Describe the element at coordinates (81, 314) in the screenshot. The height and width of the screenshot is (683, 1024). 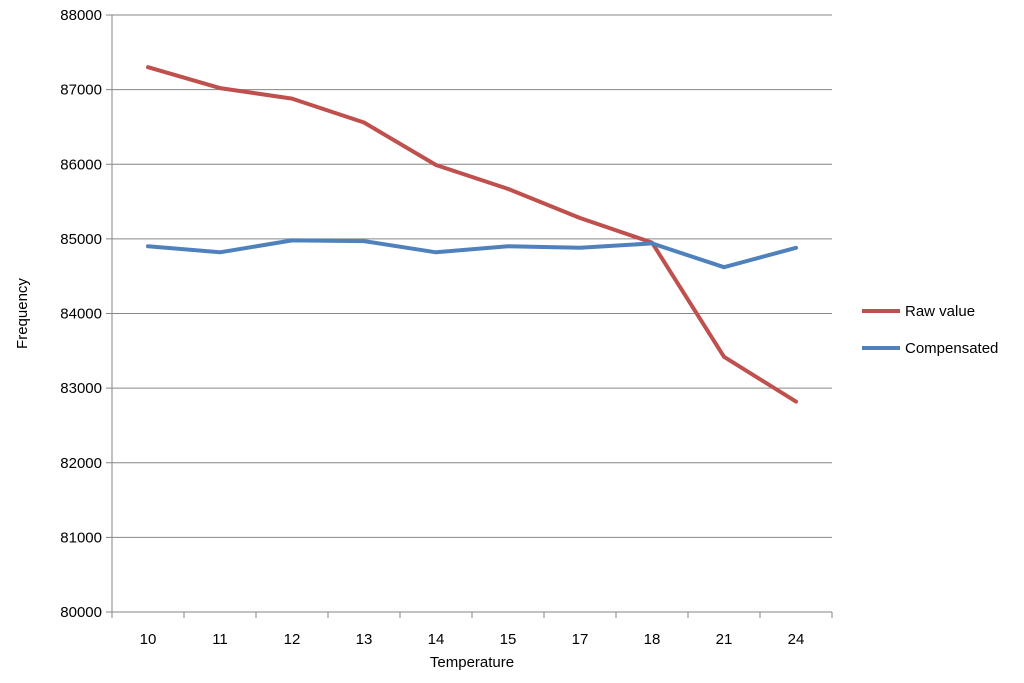
I see `y-tick-label: 84000` at that location.